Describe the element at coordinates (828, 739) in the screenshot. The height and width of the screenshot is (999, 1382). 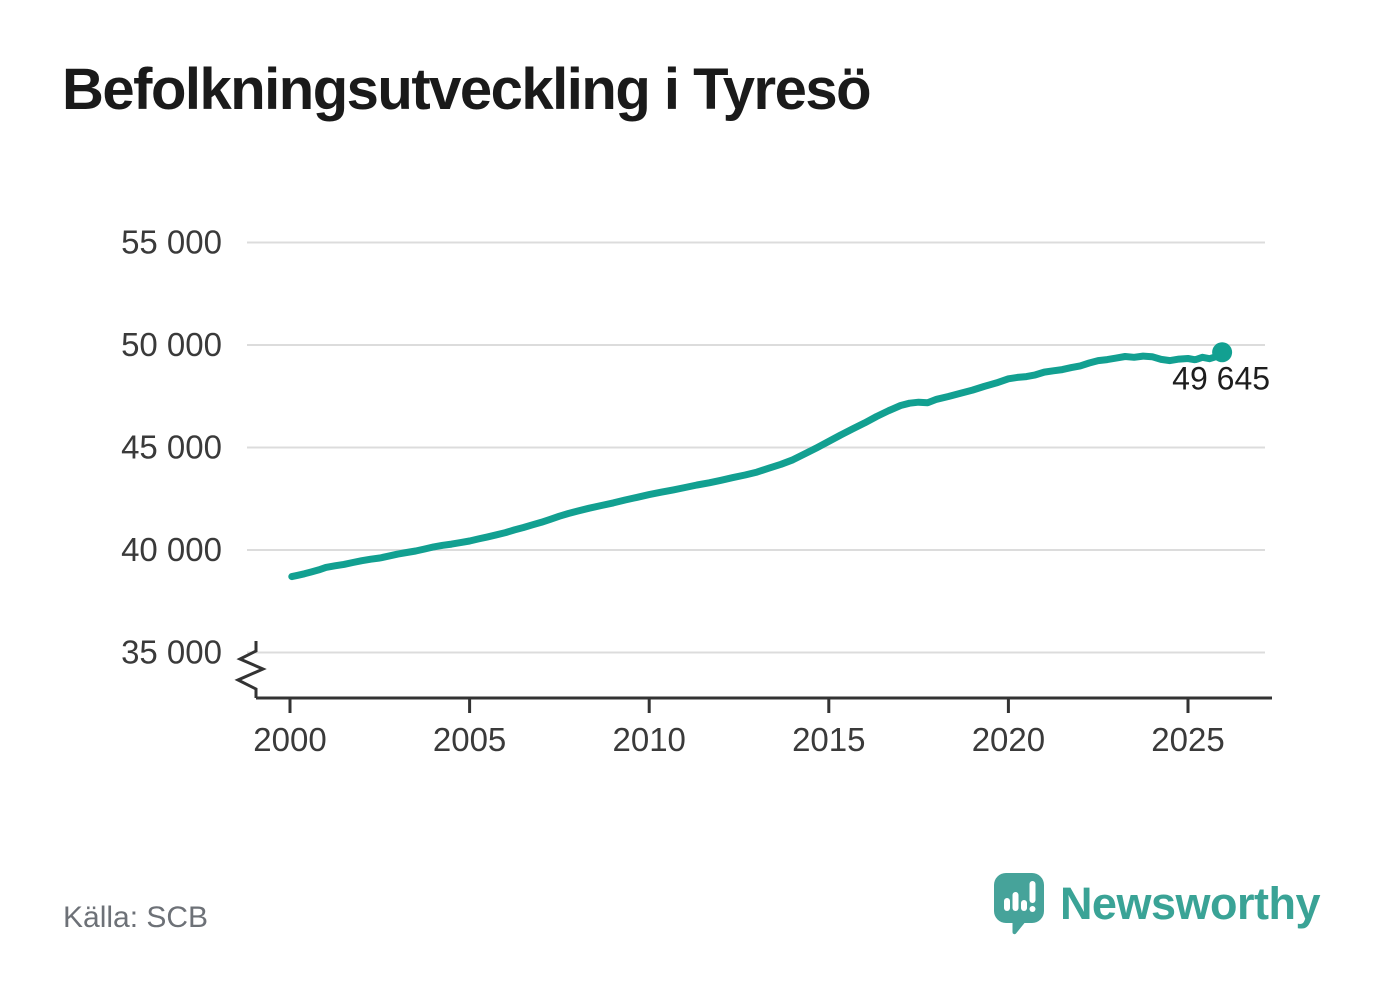
I see `x-tick-label: 2015` at that location.